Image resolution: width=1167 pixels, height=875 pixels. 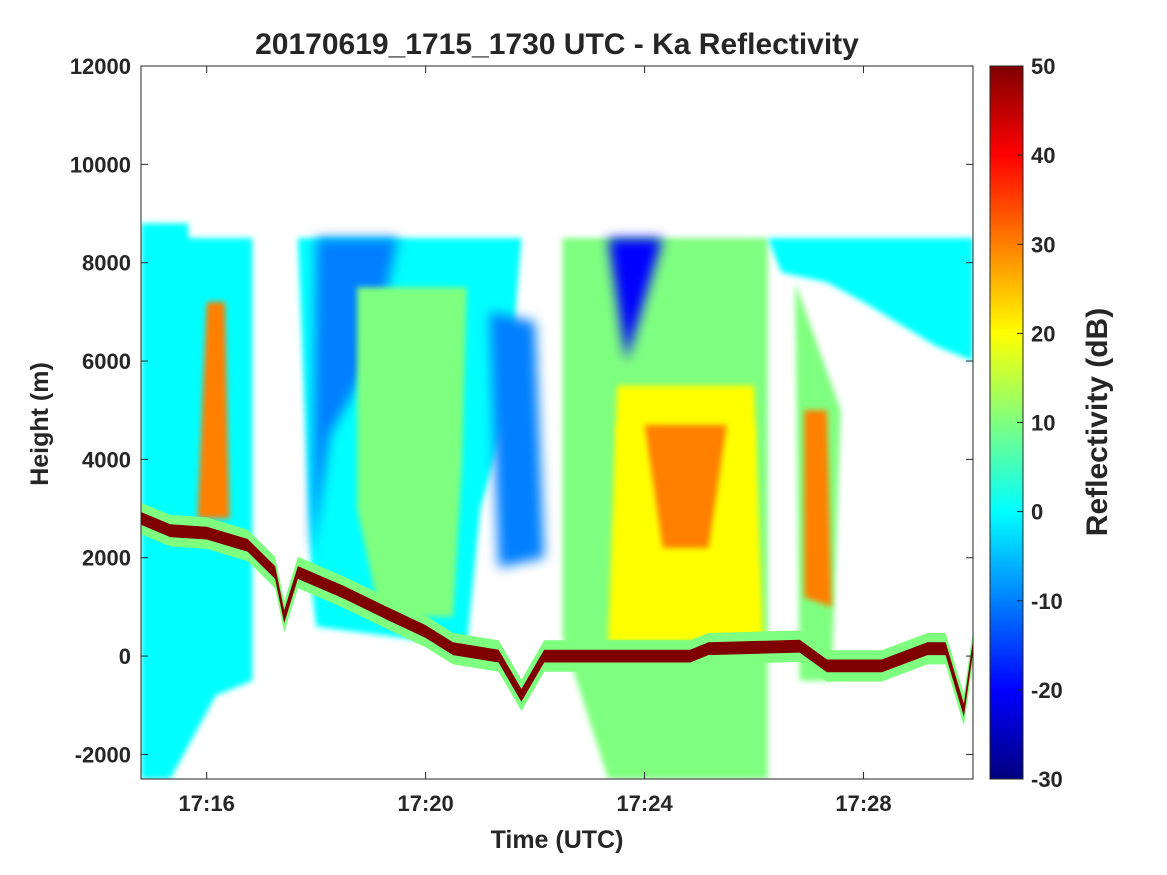 What do you see at coordinates (40, 424) in the screenshot?
I see `y-axis-label: Height (m)` at bounding box center [40, 424].